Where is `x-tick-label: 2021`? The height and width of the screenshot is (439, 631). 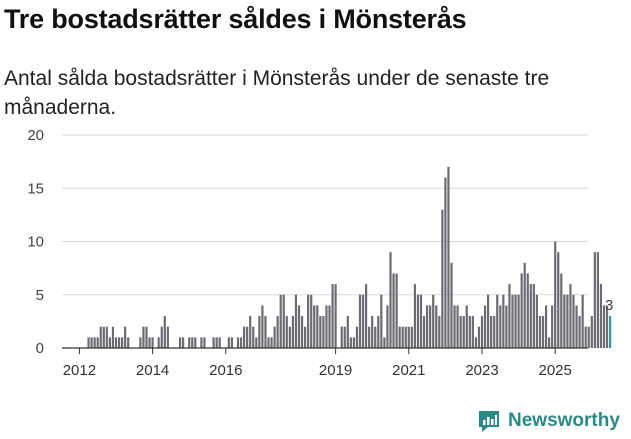
x-tick-label: 2021 is located at coordinates (408, 370).